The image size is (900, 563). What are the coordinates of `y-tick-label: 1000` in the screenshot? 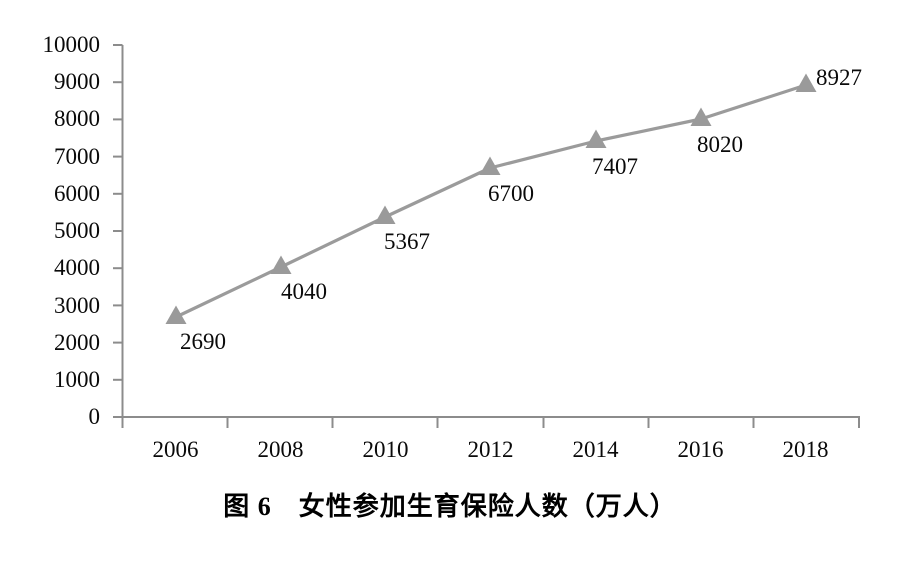 It's located at (77, 379).